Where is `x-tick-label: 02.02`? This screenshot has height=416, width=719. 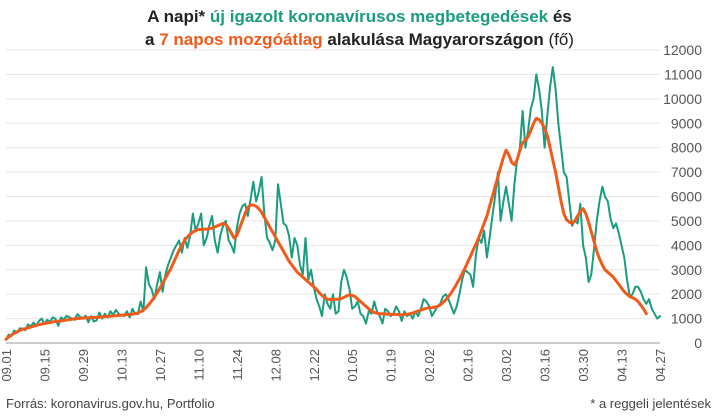
x-tick-label: 02.02 is located at coordinates (429, 365).